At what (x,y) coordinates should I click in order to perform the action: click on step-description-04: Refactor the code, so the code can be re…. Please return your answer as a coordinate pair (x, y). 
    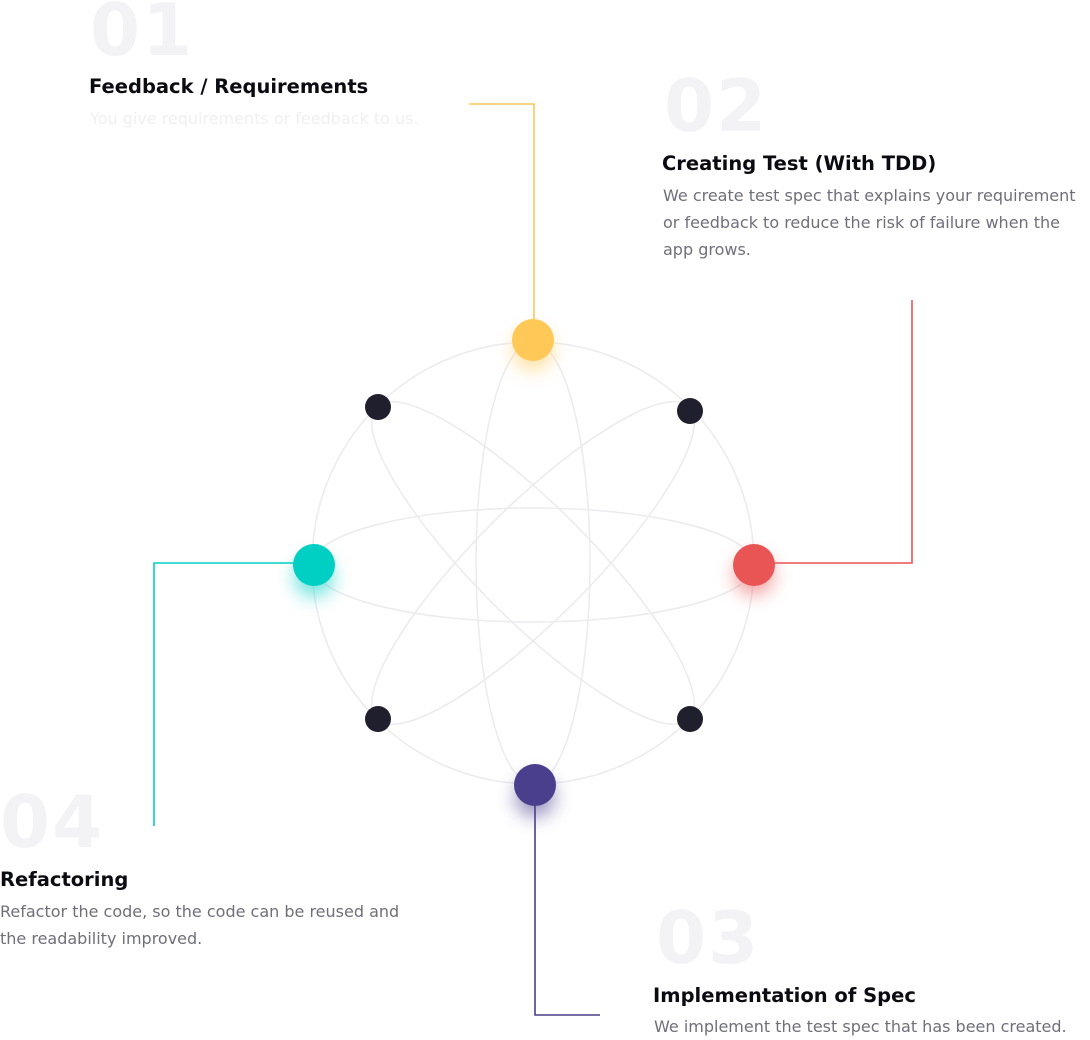
    Looking at the image, I should click on (200, 925).